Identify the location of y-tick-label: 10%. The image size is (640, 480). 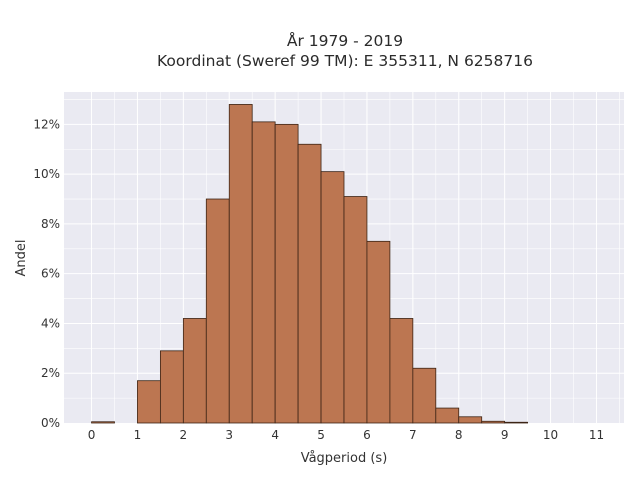
(46, 174).